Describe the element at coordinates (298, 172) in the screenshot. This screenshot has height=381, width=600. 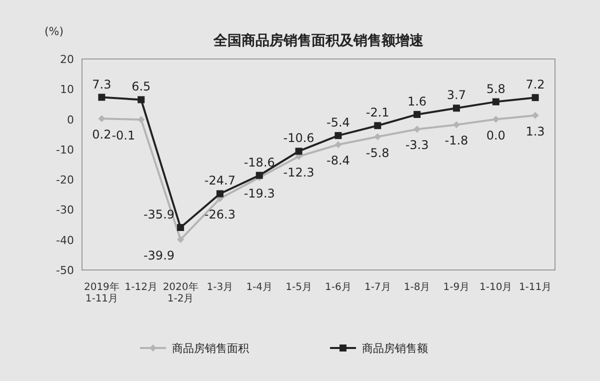
I see `data-label: -12.3` at that location.